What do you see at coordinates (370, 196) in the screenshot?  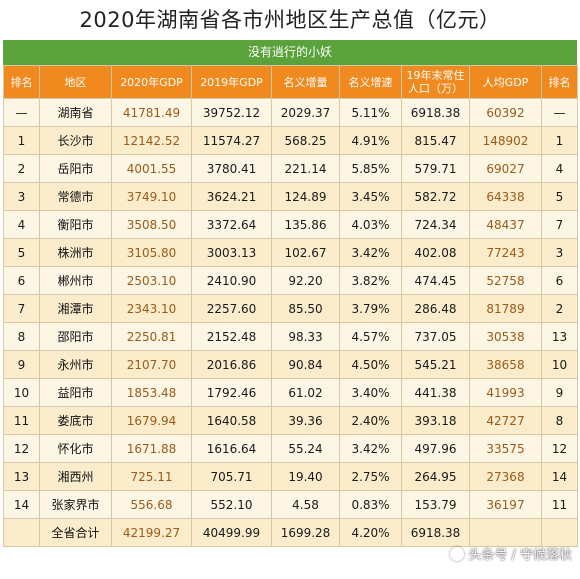 I see `cell-nominal-growth: 3.45%` at bounding box center [370, 196].